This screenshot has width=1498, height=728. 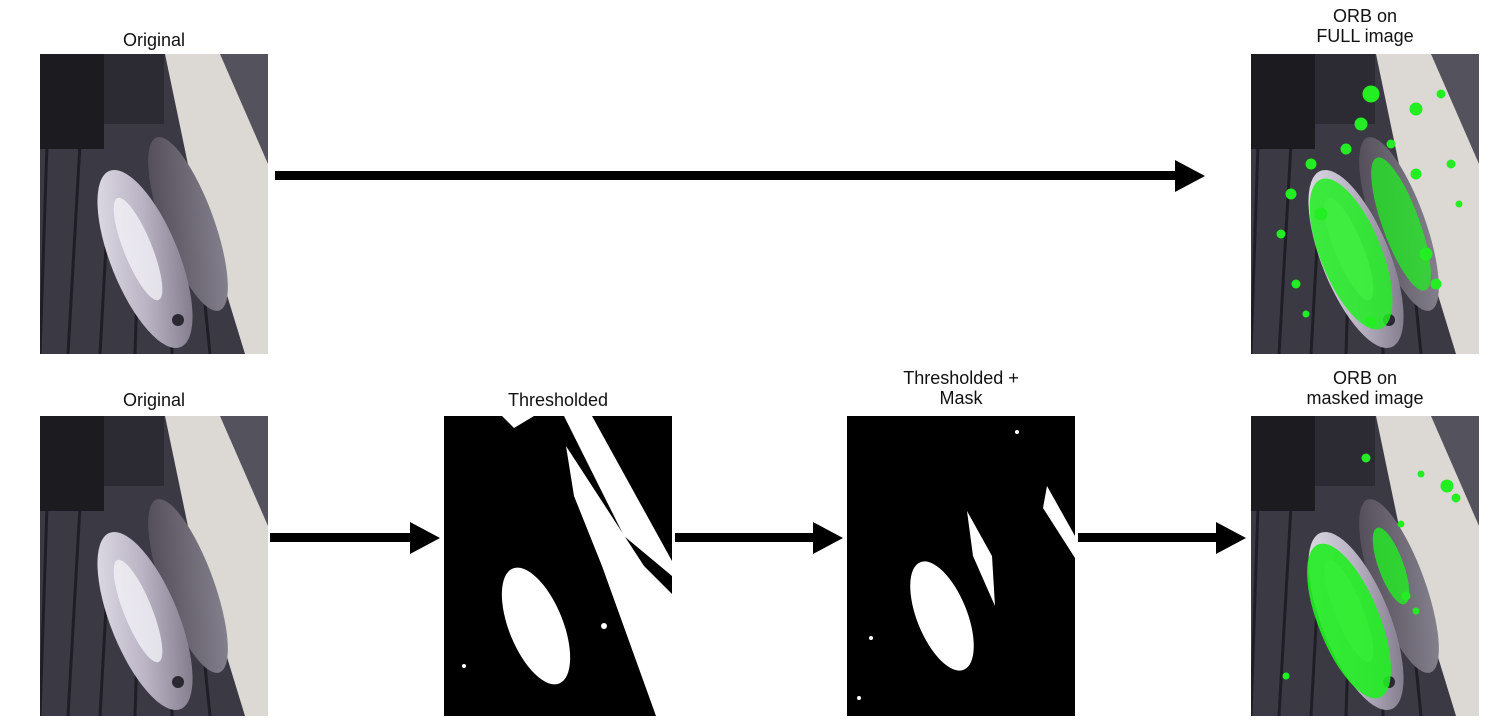 I want to click on row1-orb-caption-line2: FULL image, so click(x=1365, y=36).